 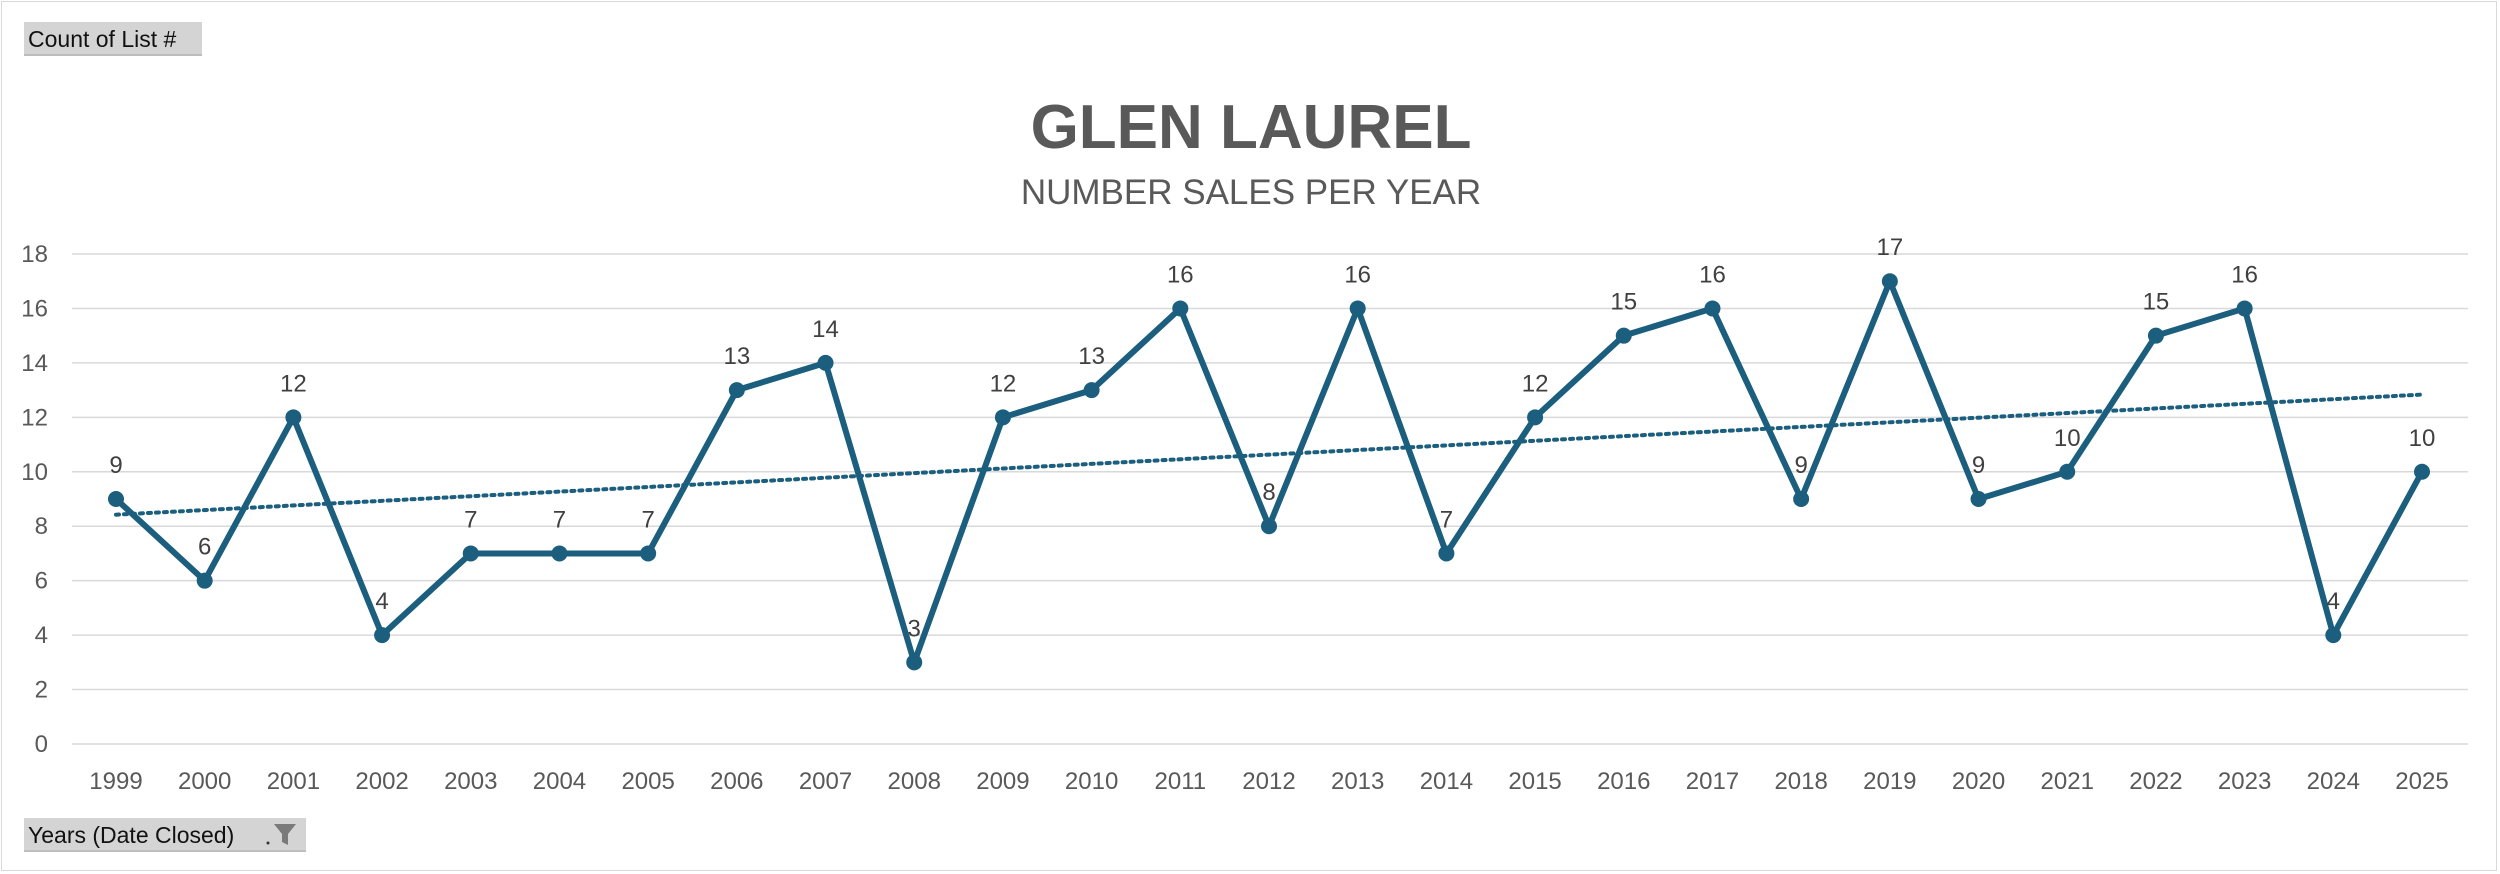 I want to click on data-label: 8, so click(x=1268, y=492).